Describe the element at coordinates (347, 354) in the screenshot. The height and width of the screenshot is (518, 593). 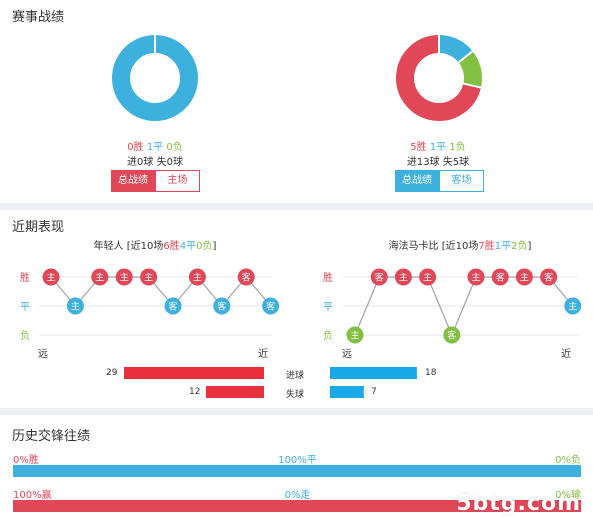
I see `right-far-label: 远` at that location.